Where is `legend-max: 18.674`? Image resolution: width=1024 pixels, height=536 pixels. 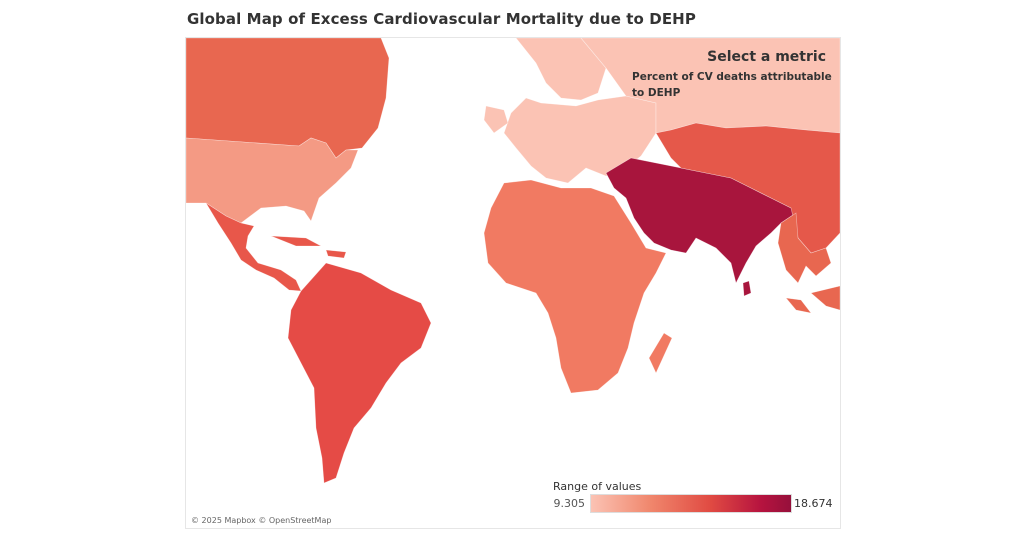 legend-max: 18.674 is located at coordinates (813, 503).